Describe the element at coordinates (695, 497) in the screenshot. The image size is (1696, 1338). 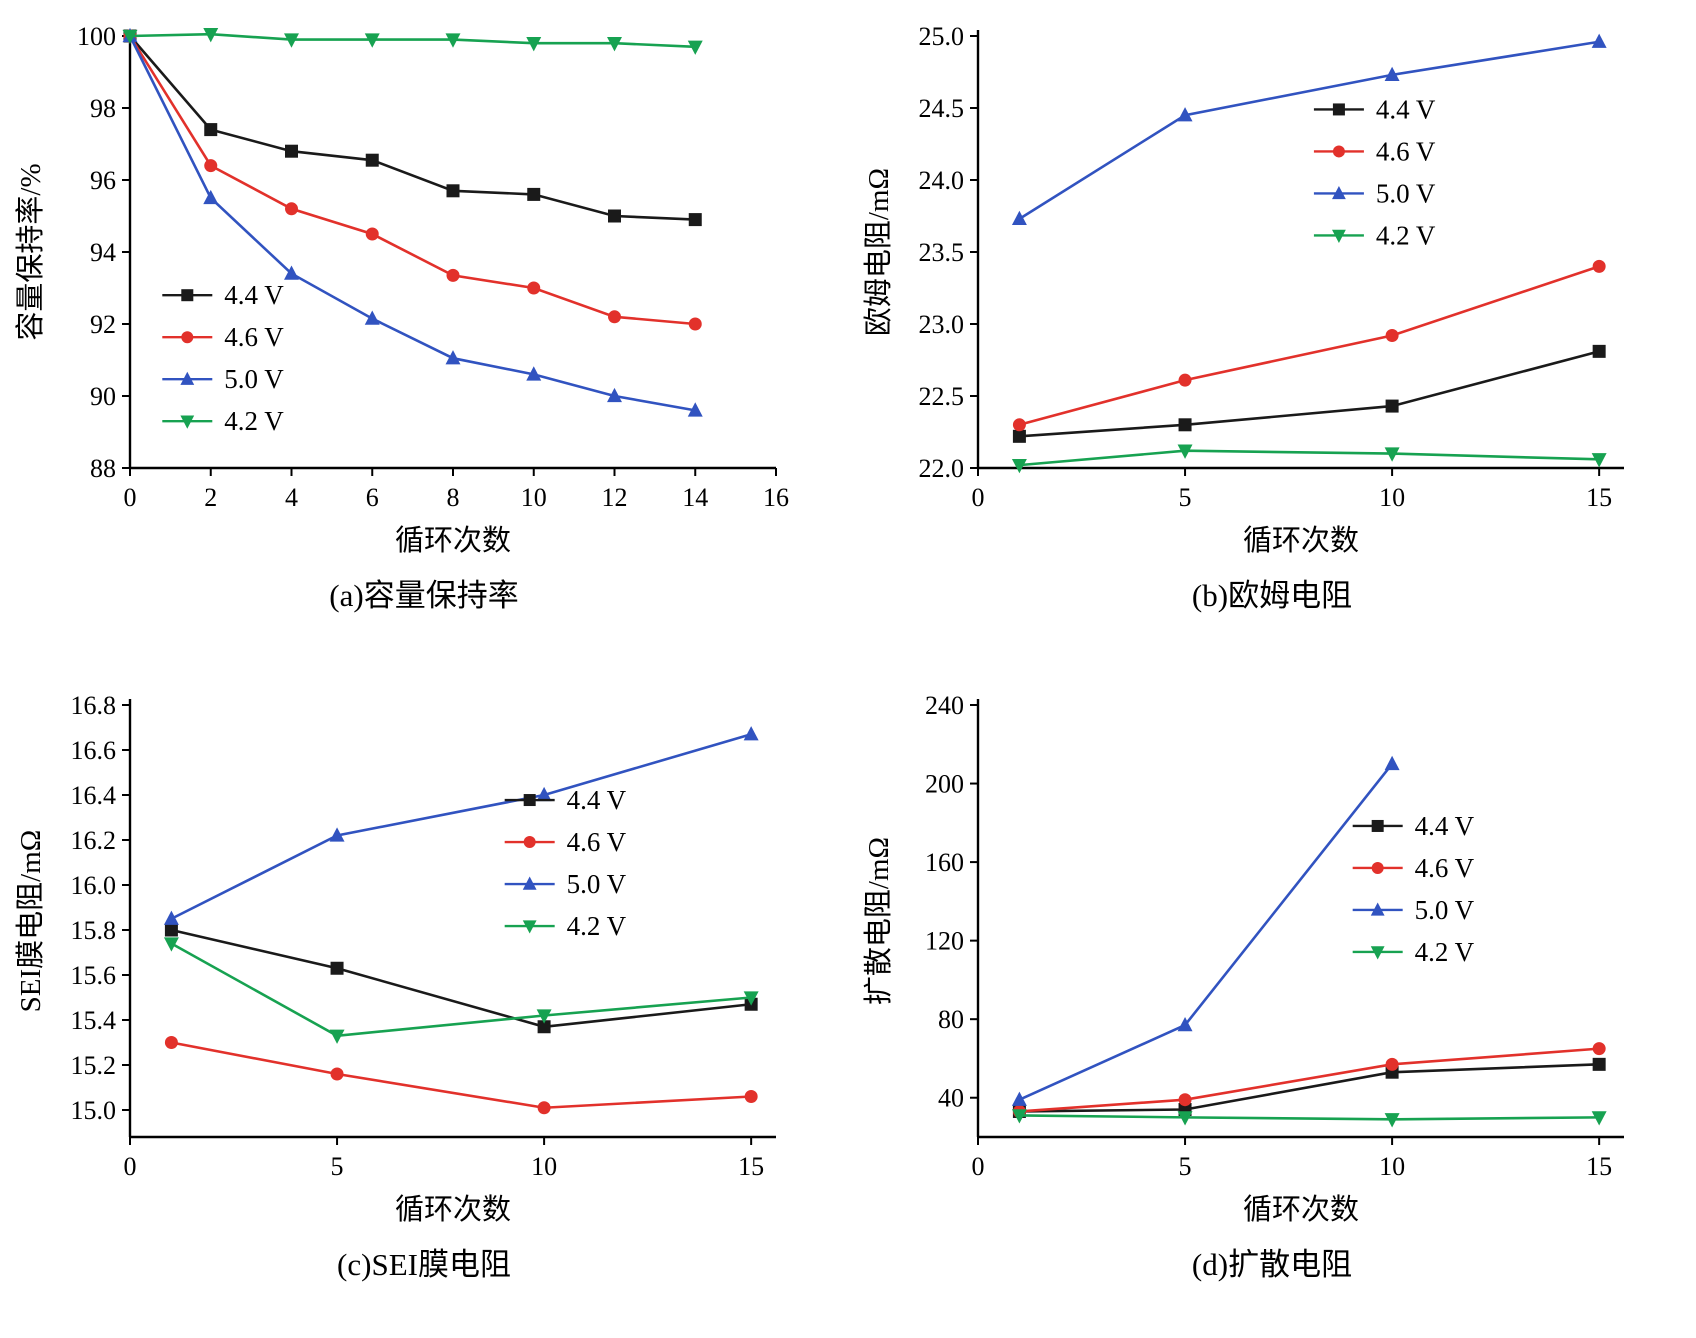
I see `svg-text: 14` at that location.